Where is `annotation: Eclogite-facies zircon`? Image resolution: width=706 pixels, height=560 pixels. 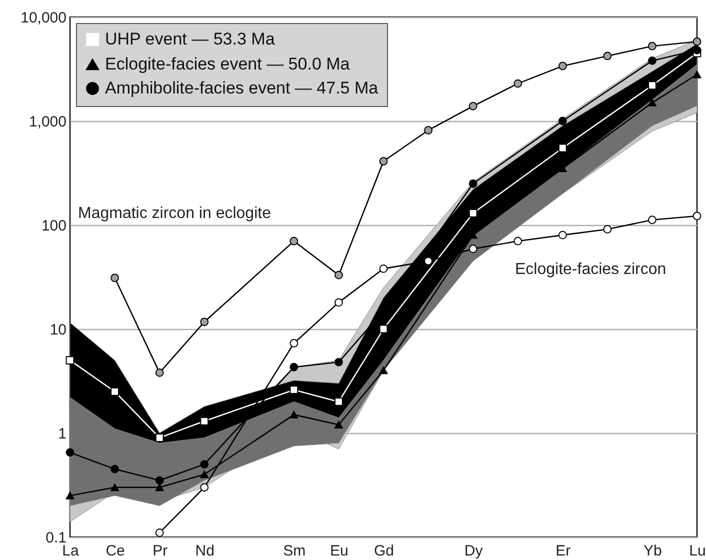
annotation: Eclogite-facies zircon is located at coordinates (590, 269).